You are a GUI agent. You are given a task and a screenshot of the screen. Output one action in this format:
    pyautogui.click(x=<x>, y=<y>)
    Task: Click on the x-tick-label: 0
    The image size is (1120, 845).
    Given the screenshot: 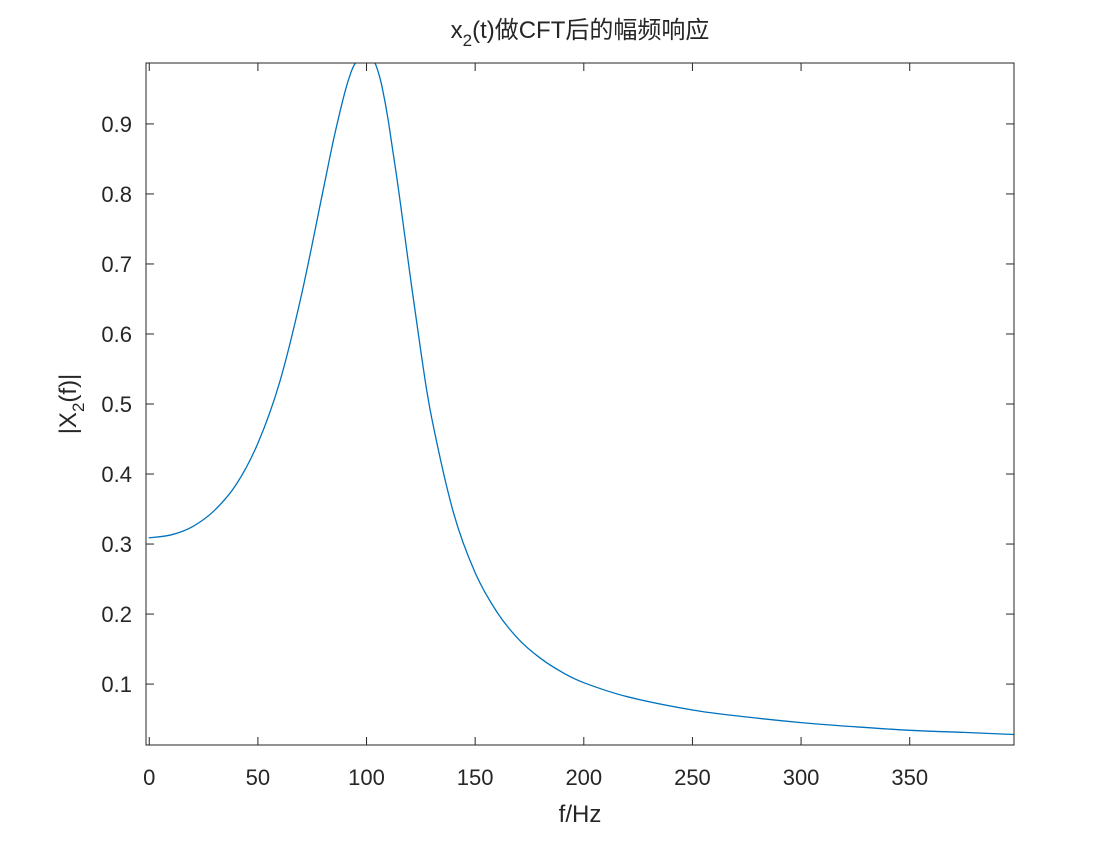 What is the action you would take?
    pyautogui.click(x=149, y=777)
    